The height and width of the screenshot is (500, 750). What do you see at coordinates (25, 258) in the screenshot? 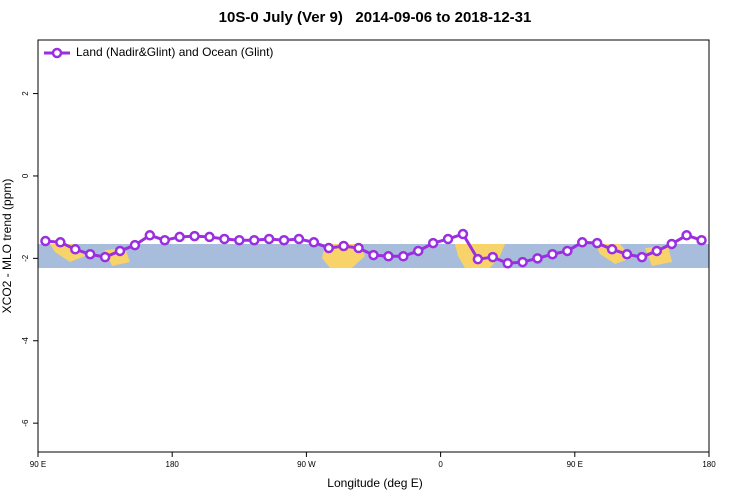
I see `y-tick-label: -2` at bounding box center [25, 258].